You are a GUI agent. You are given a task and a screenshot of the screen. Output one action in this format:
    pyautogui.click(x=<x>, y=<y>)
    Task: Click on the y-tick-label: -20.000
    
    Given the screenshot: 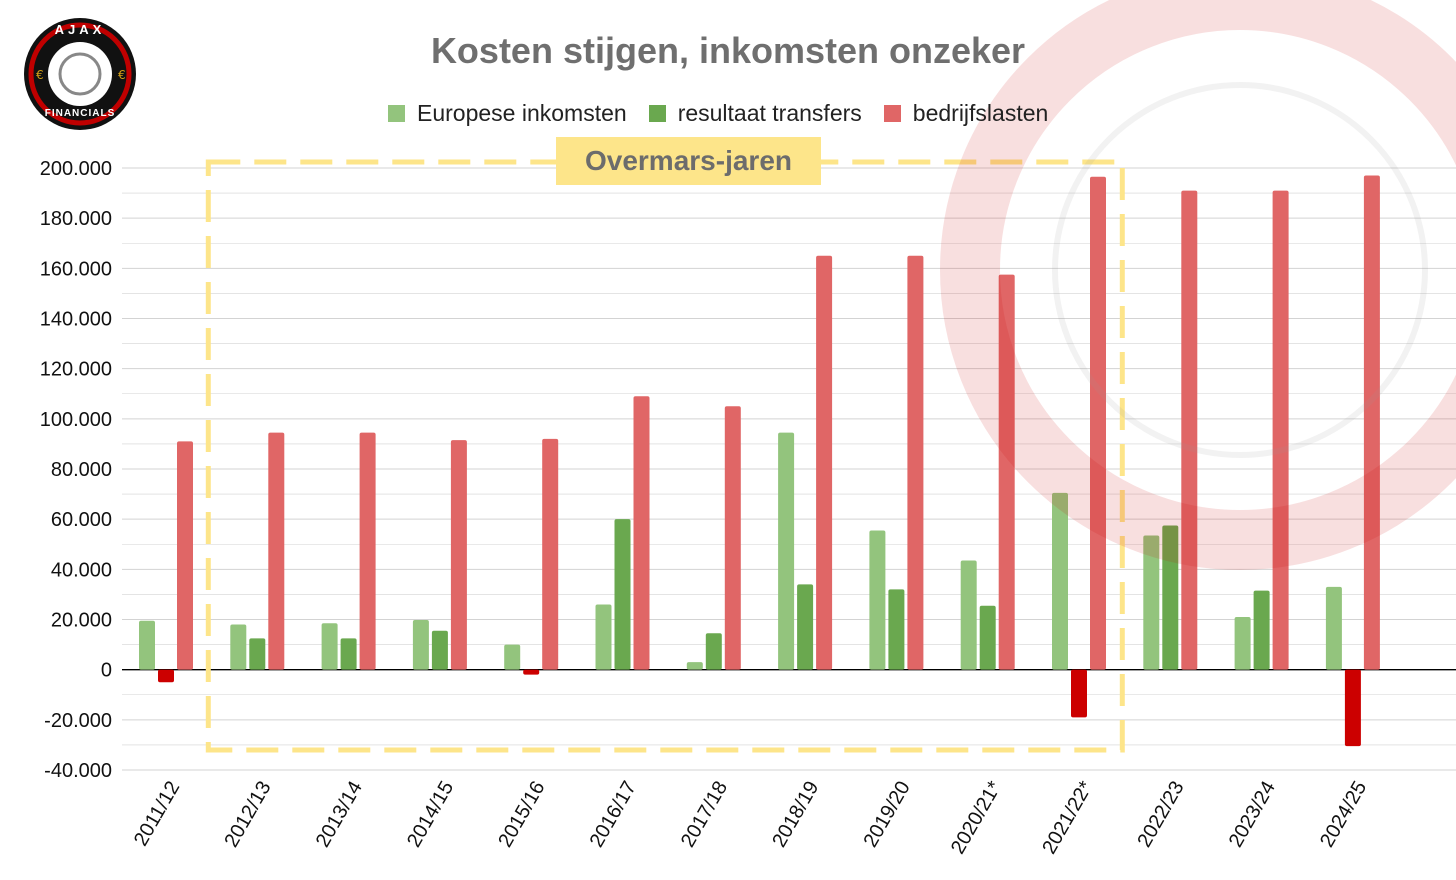 What is the action you would take?
    pyautogui.click(x=78, y=721)
    